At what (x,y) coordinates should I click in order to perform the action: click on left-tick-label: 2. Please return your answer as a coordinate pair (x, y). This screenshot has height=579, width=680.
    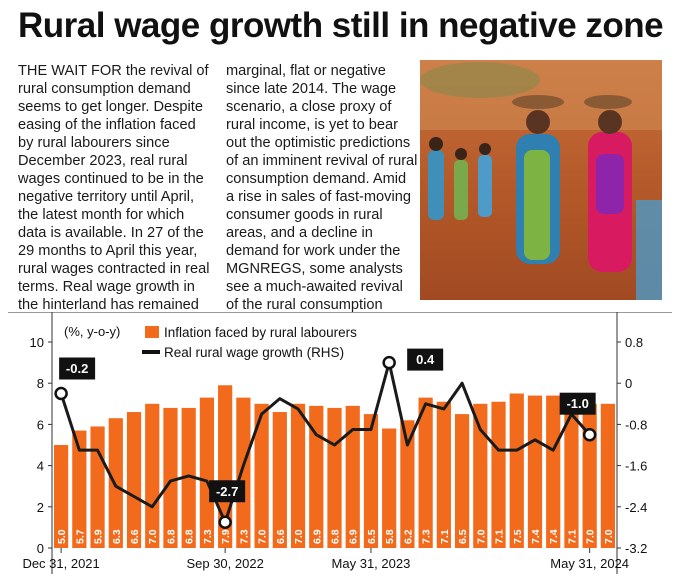
    Looking at the image, I should click on (40, 507).